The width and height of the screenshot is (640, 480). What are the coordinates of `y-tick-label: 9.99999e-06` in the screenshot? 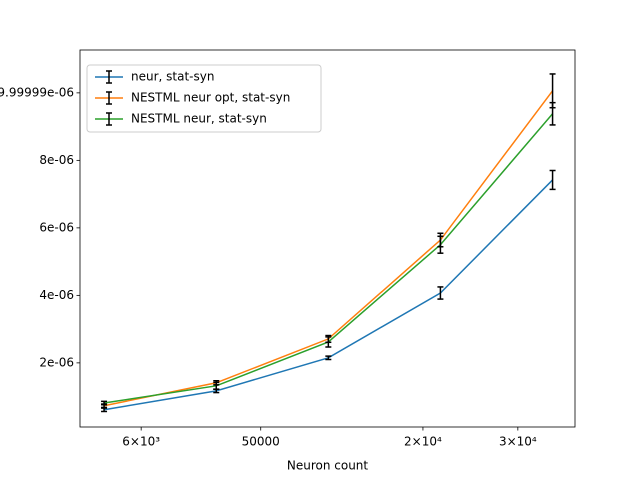 It's located at (37, 92).